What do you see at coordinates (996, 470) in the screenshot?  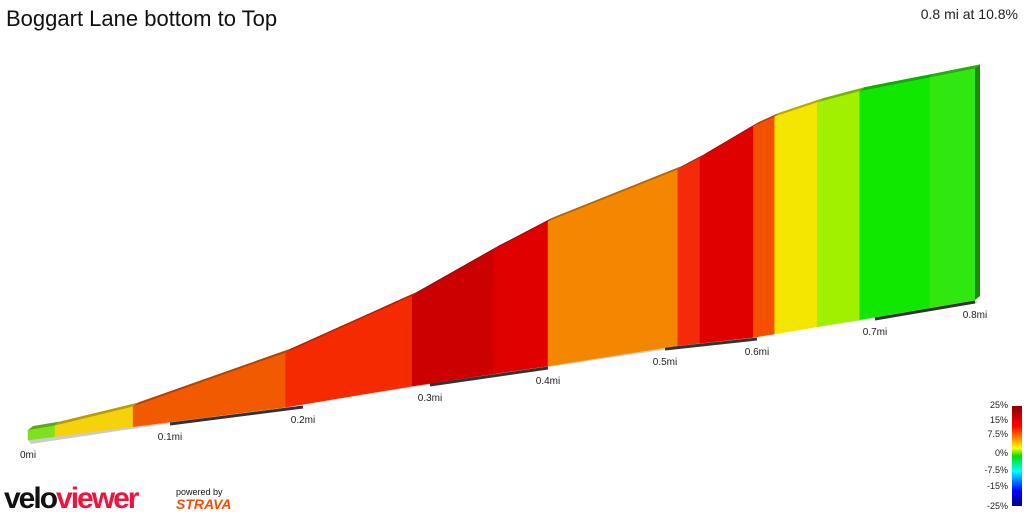 I see `legend-label: -7.5%` at bounding box center [996, 470].